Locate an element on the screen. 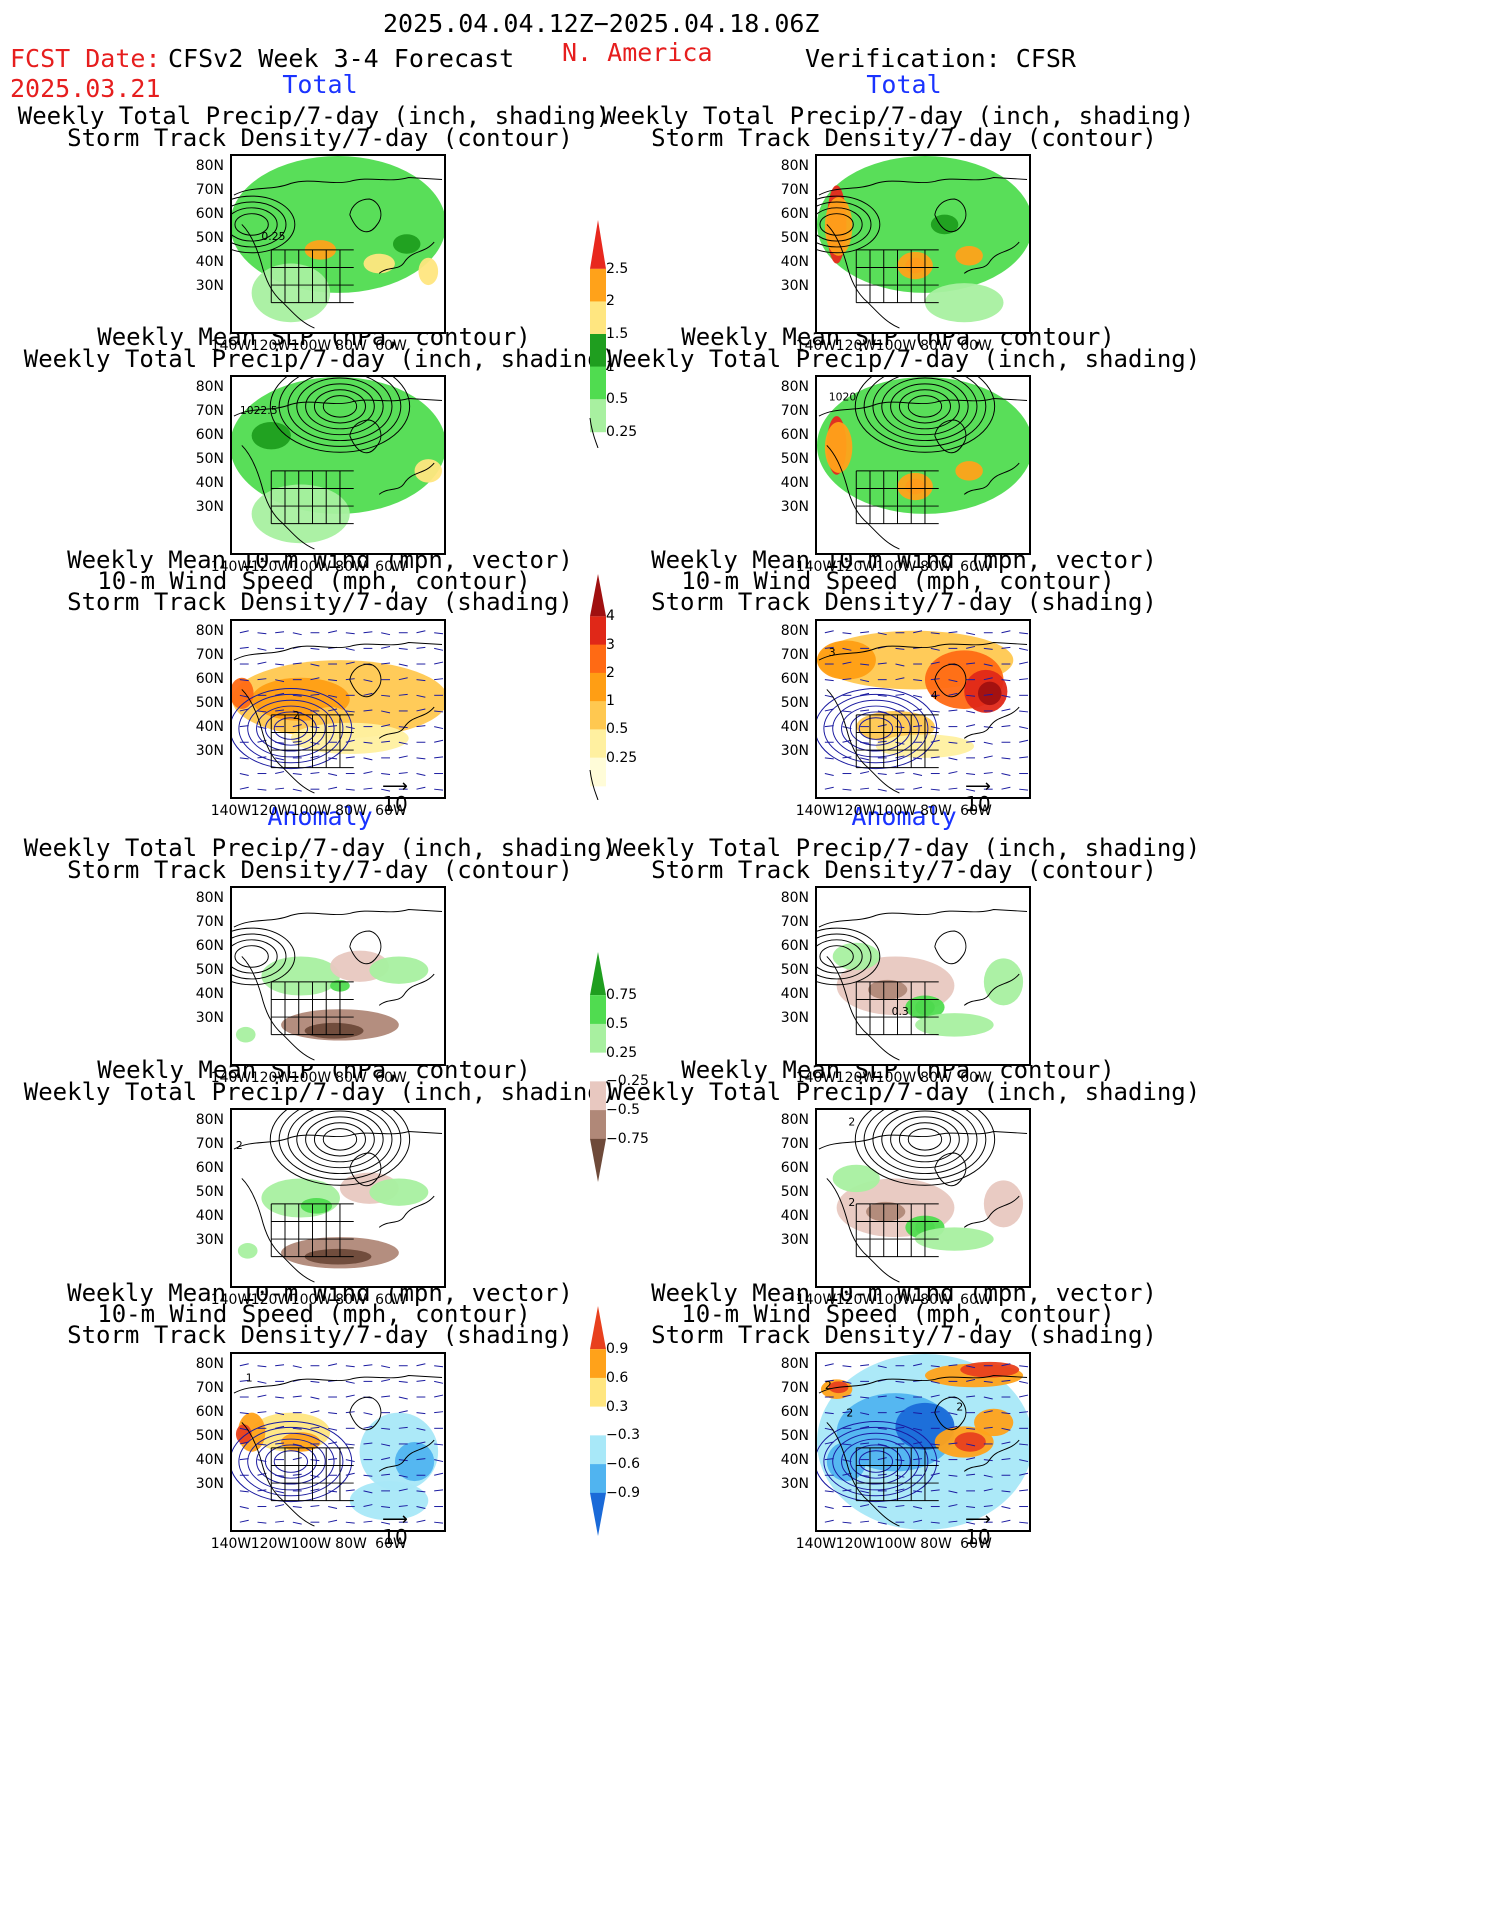  map-panel: 2 2 2 is located at coordinates (923, 1442).